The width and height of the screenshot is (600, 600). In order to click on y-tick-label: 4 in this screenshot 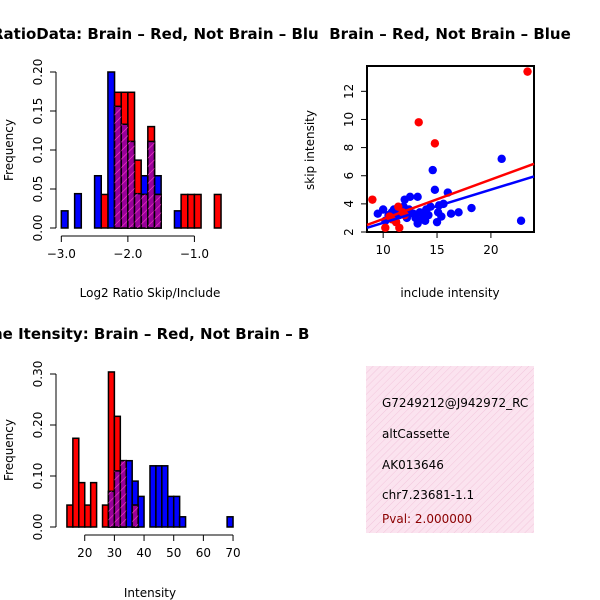, I will do `click(349, 204)`.